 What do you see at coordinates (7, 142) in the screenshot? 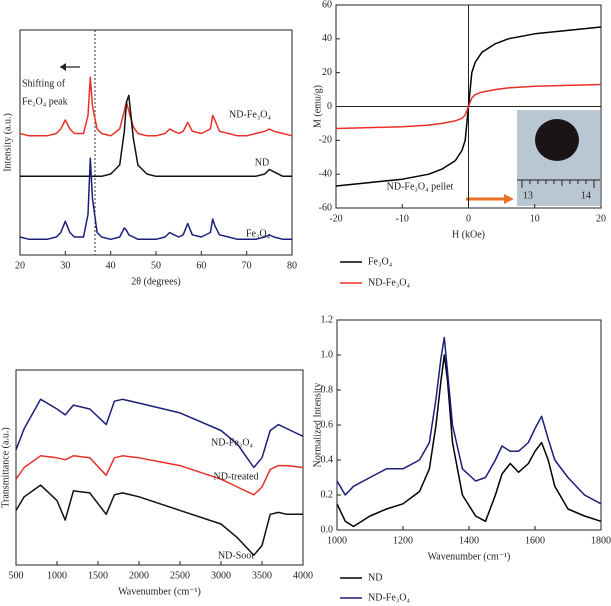
I see `y-axis-label: Intensity (a.u.)` at bounding box center [7, 142].